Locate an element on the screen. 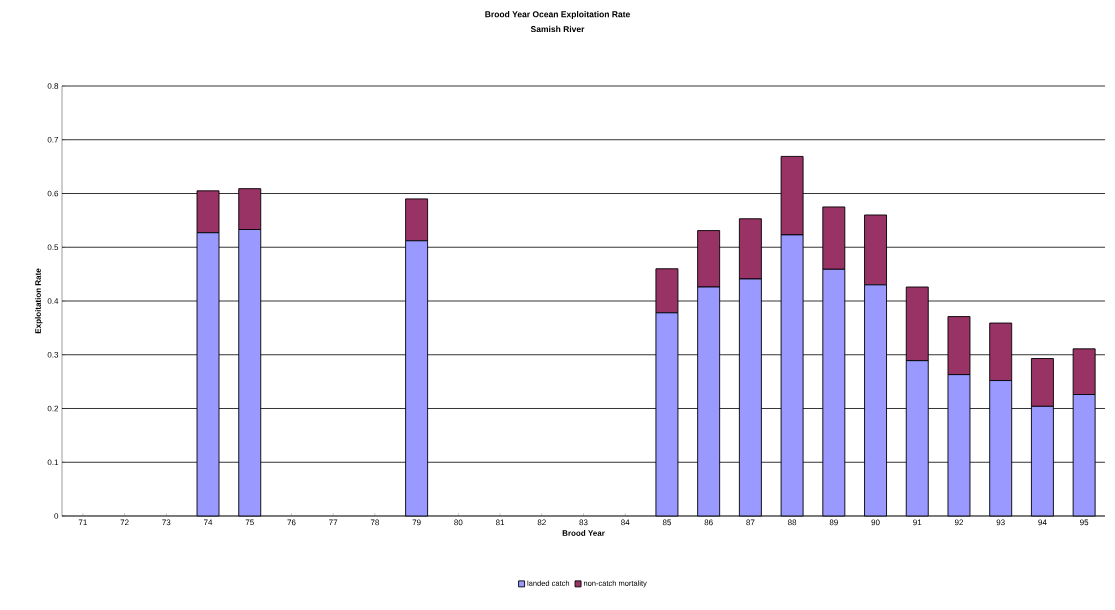 This screenshot has height=610, width=1115. x-tick-label: 71 is located at coordinates (82, 522).